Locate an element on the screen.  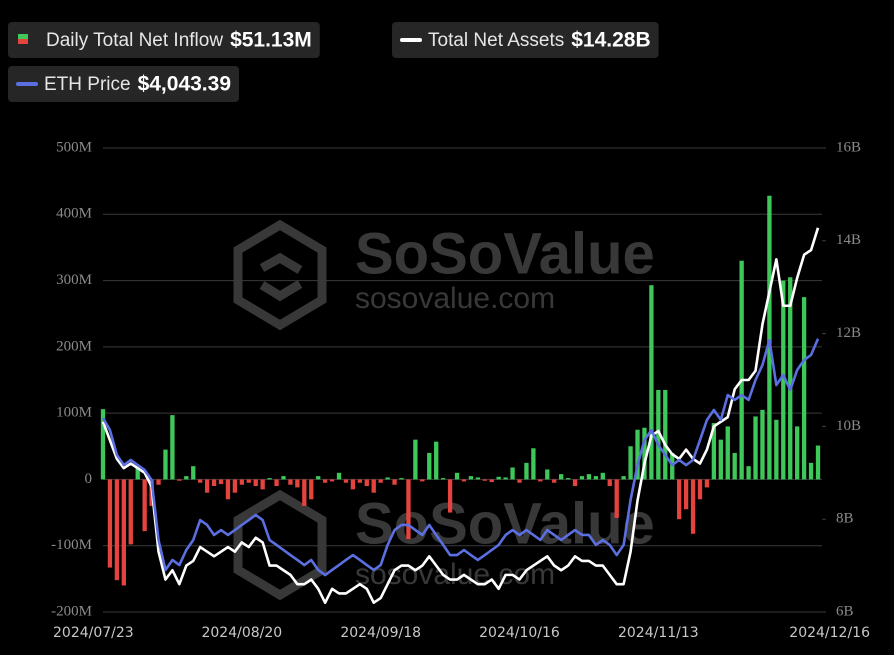
watermark-logo is located at coordinates (280, 275).